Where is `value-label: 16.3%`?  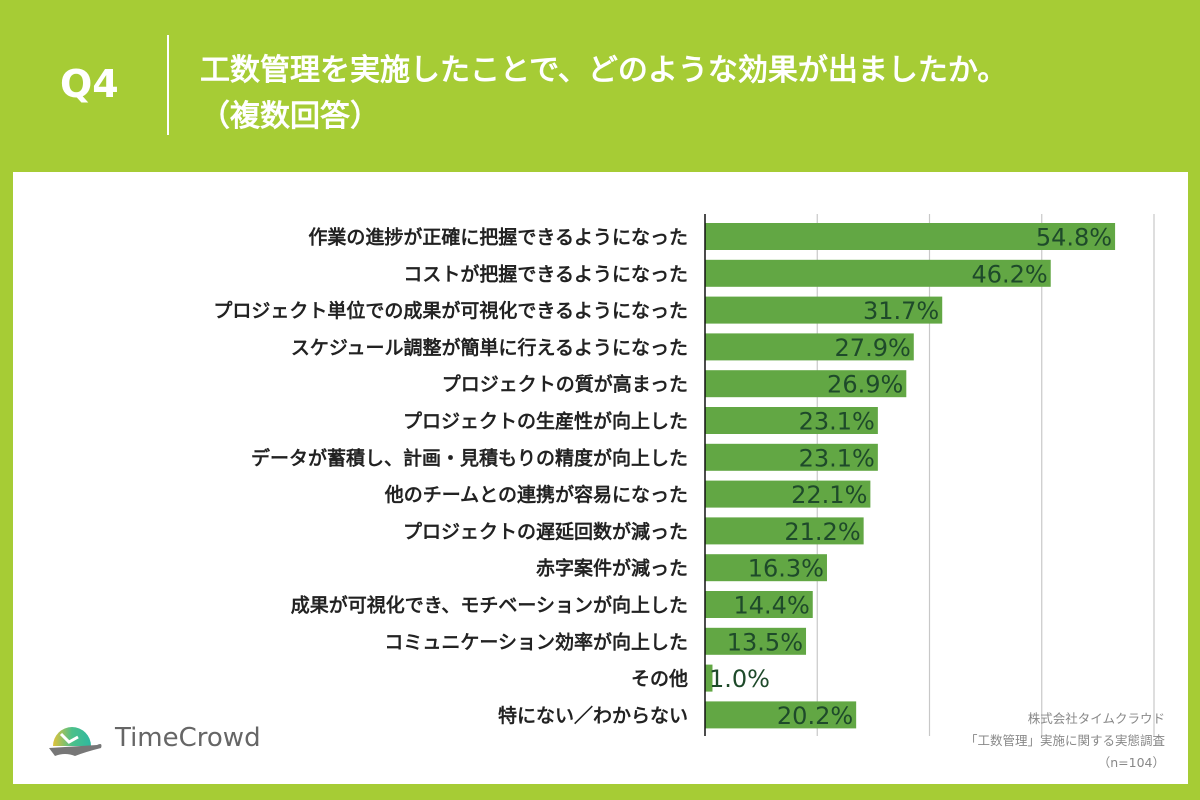
value-label: 16.3% is located at coordinates (786, 569).